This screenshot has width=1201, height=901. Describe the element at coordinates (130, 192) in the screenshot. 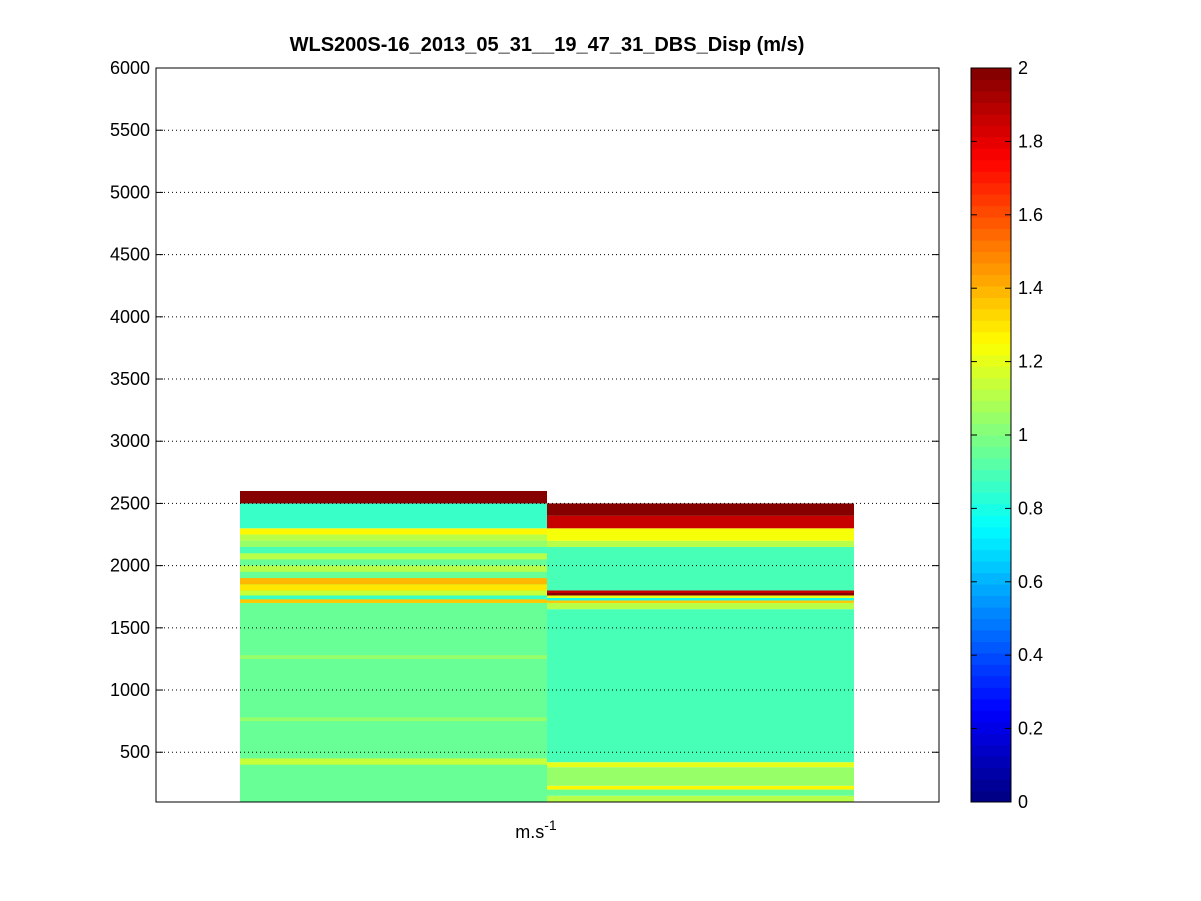

I see `y-tick-label-5000: 5000` at that location.